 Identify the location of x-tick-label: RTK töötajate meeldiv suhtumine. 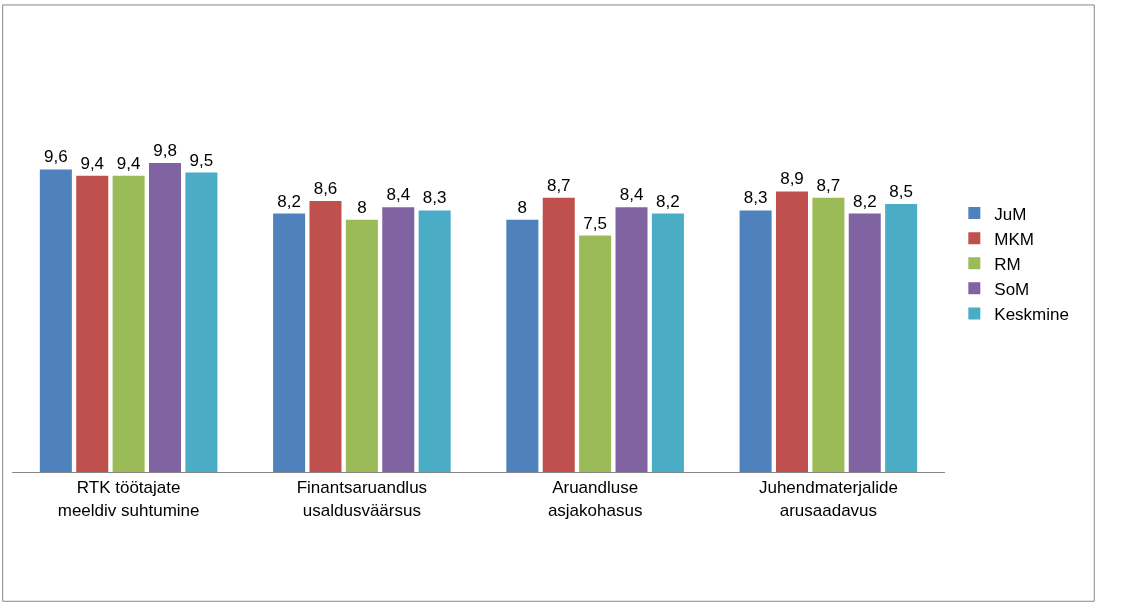
(128, 499).